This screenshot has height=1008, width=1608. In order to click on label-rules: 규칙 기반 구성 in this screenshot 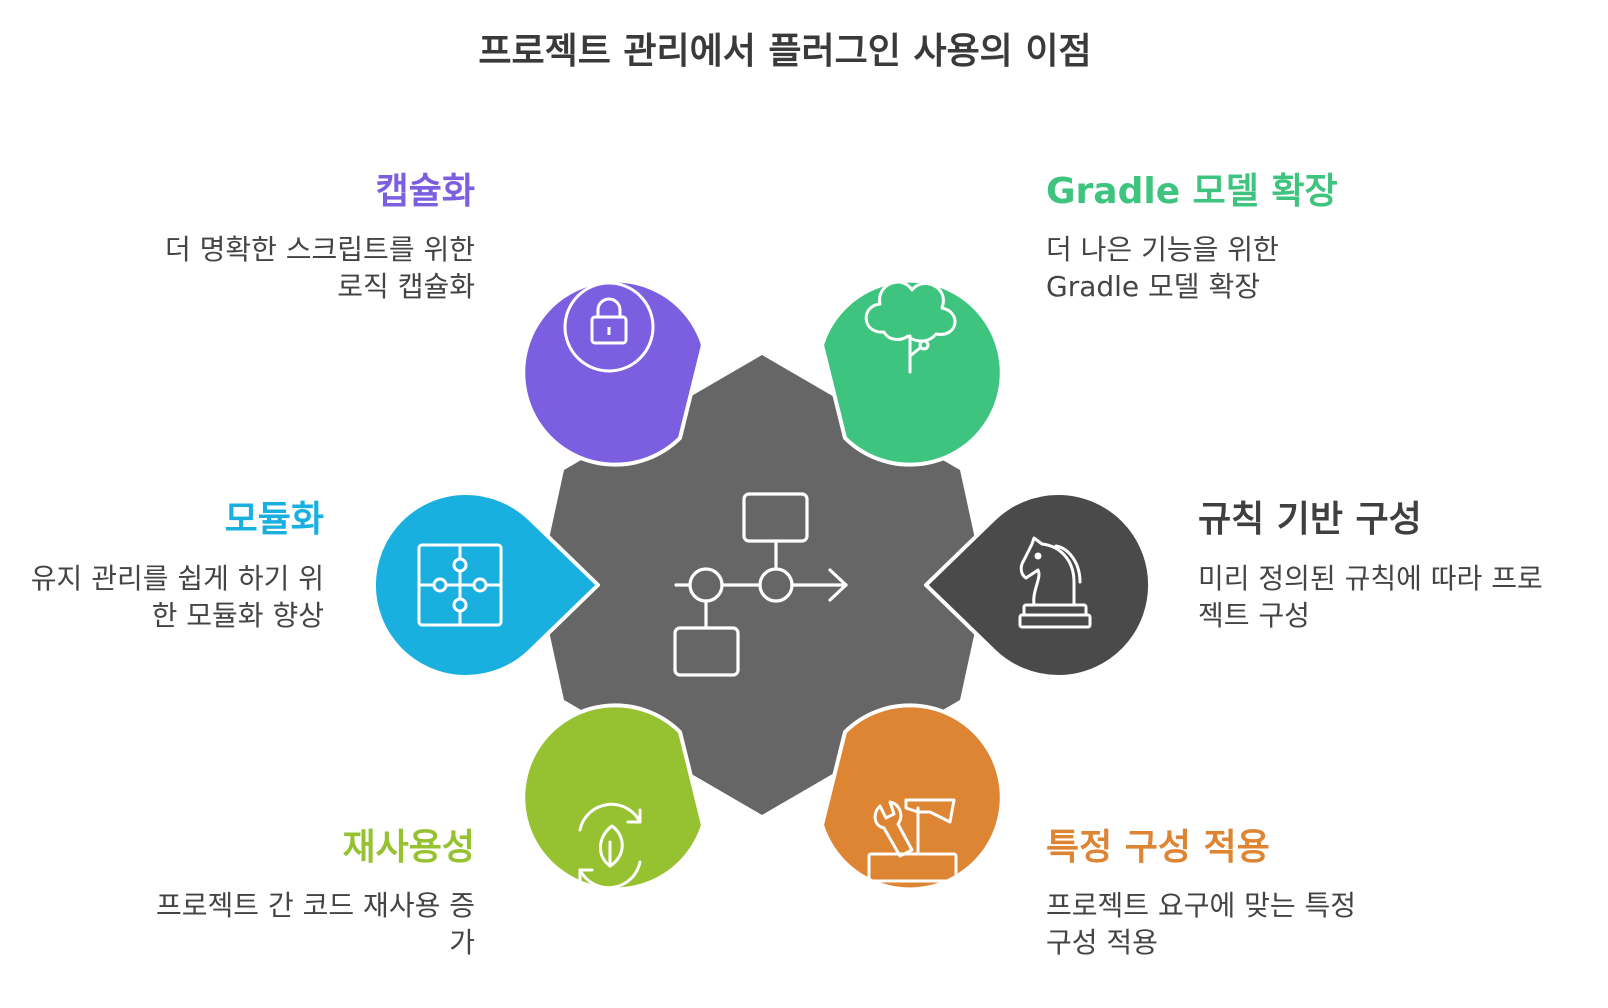, I will do `click(1310, 519)`.